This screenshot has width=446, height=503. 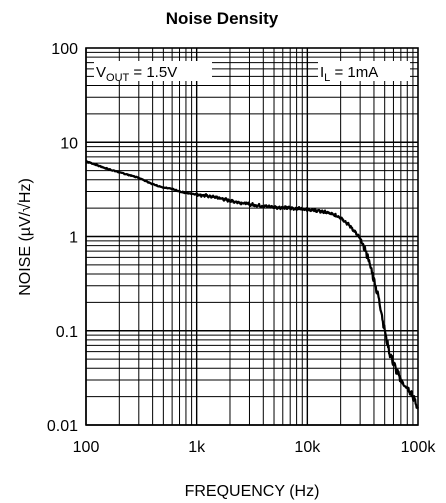 I want to click on annotation-vout-sub: OUT, so click(x=118, y=78).